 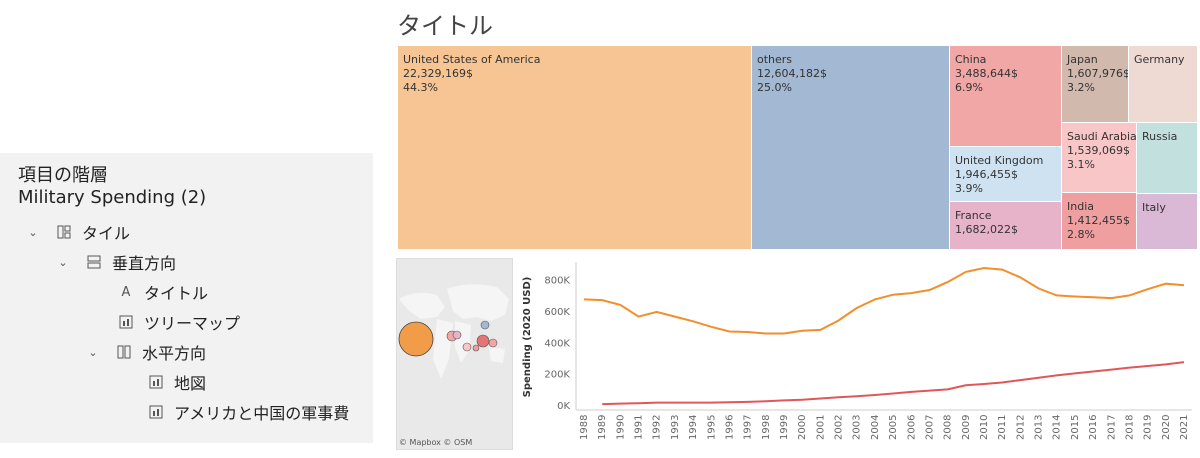 What do you see at coordinates (1167, 222) in the screenshot?
I see `treemap-tile: Italy` at bounding box center [1167, 222].